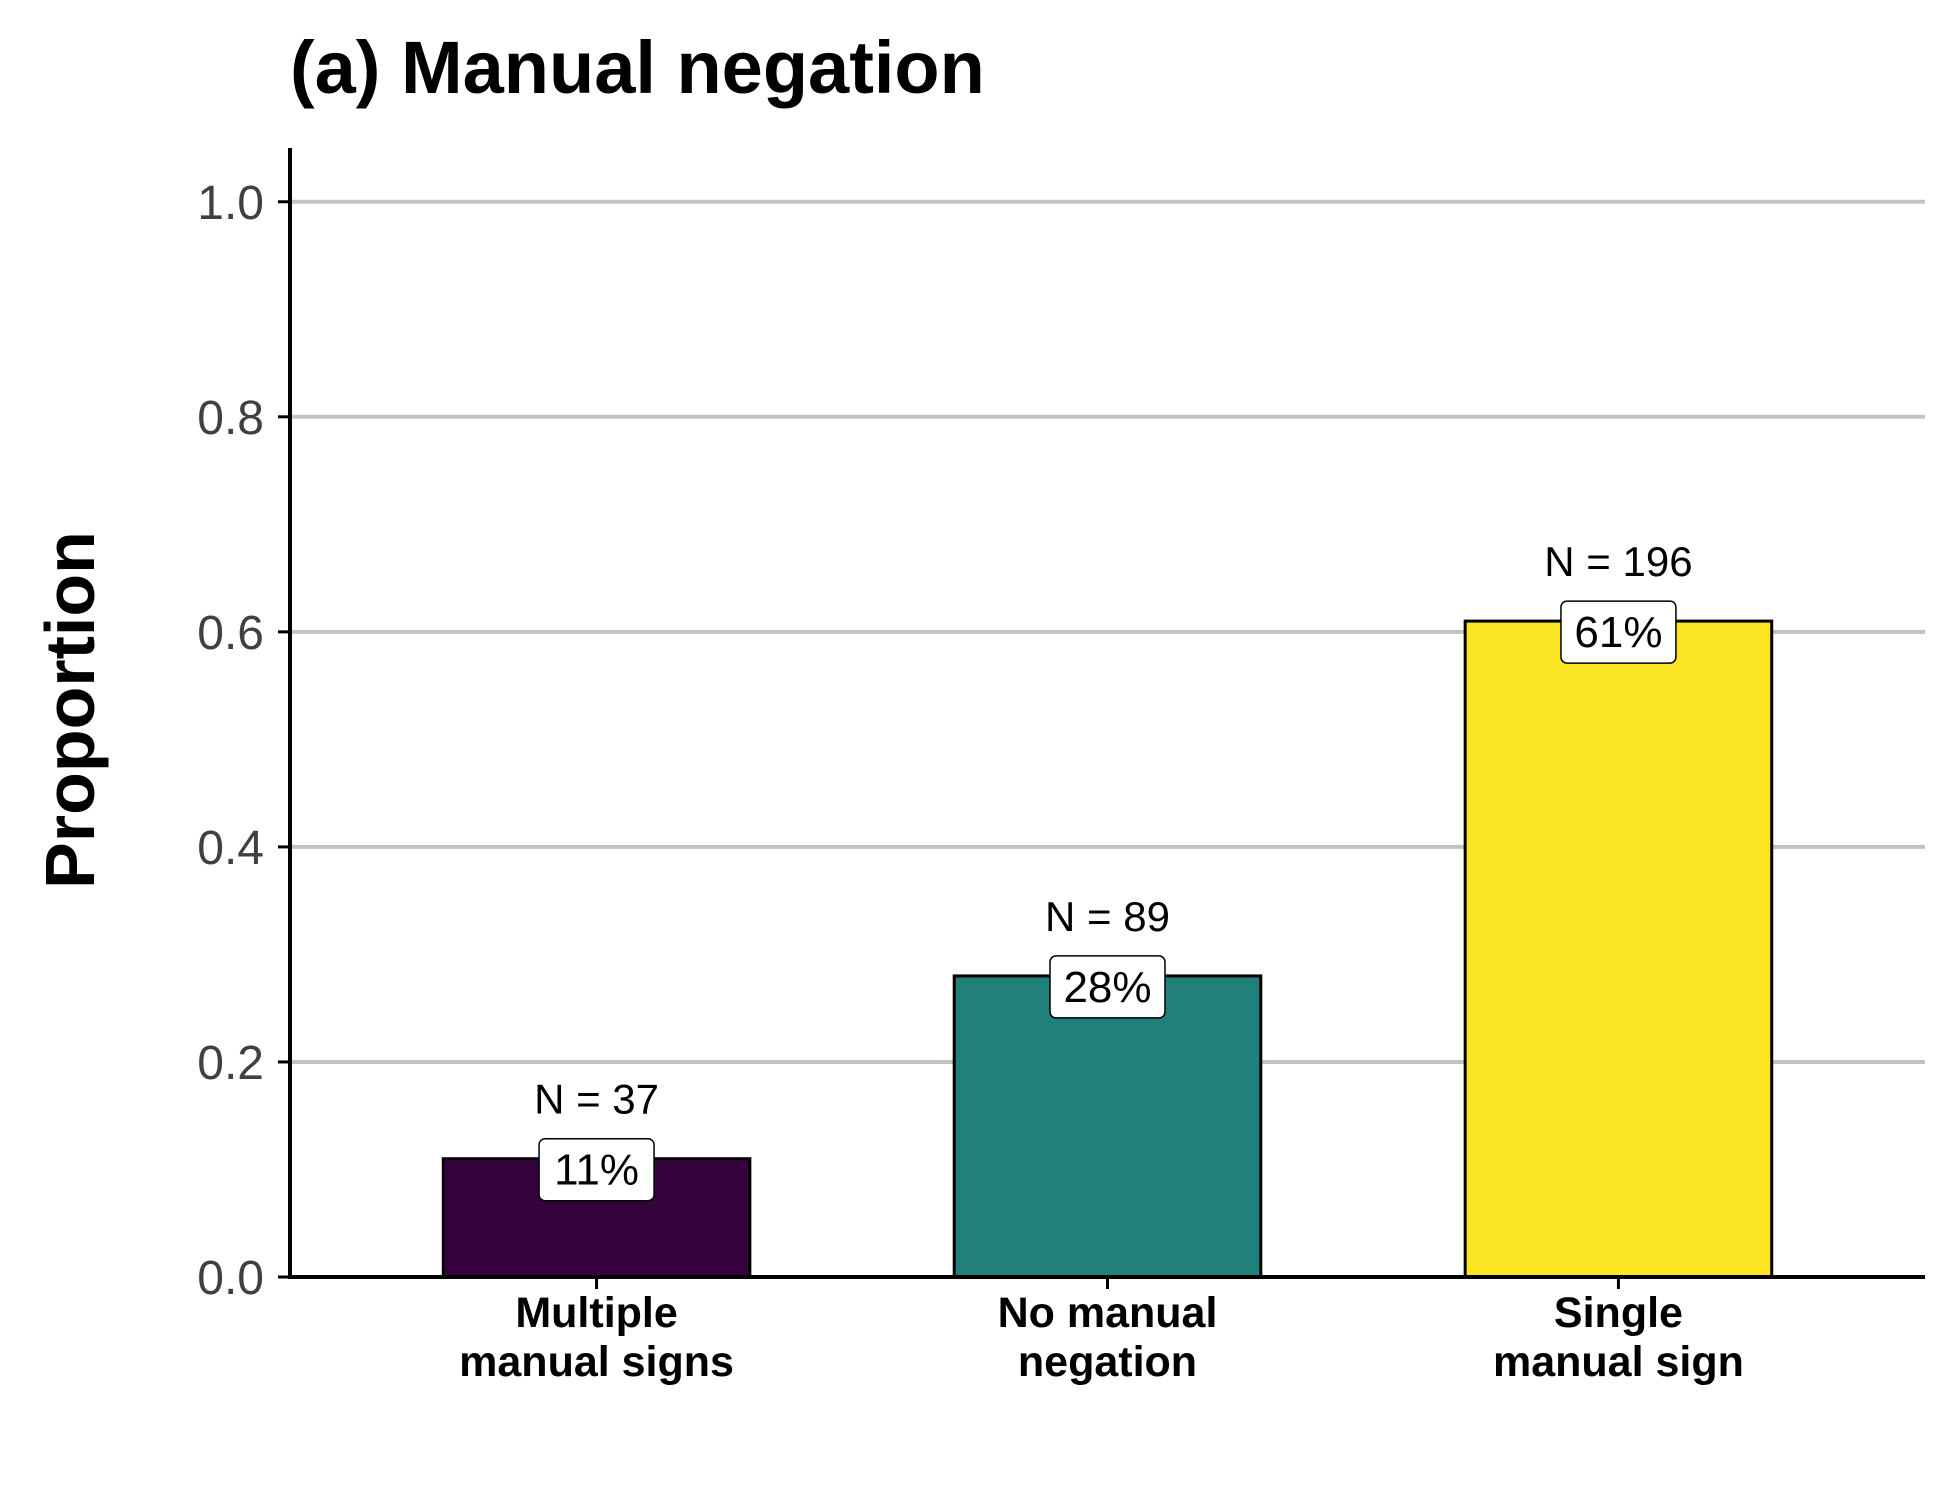  Describe the element at coordinates (230, 1063) in the screenshot. I see `y-tick-label: 0.2` at that location.